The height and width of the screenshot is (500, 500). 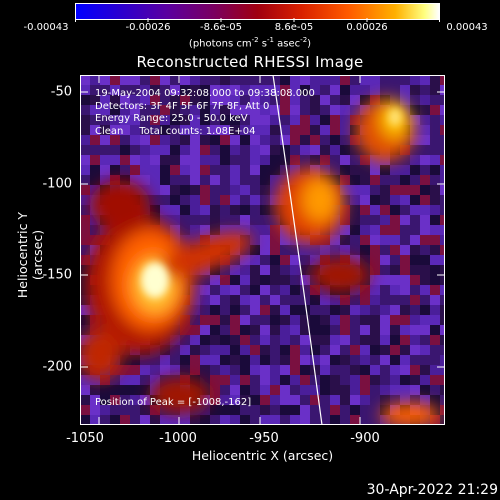 What do you see at coordinates (182, 106) in the screenshot?
I see `info-detectors: Detectors: 3F 4F 5F 6F 7F 8F, Att 0` at bounding box center [182, 106].